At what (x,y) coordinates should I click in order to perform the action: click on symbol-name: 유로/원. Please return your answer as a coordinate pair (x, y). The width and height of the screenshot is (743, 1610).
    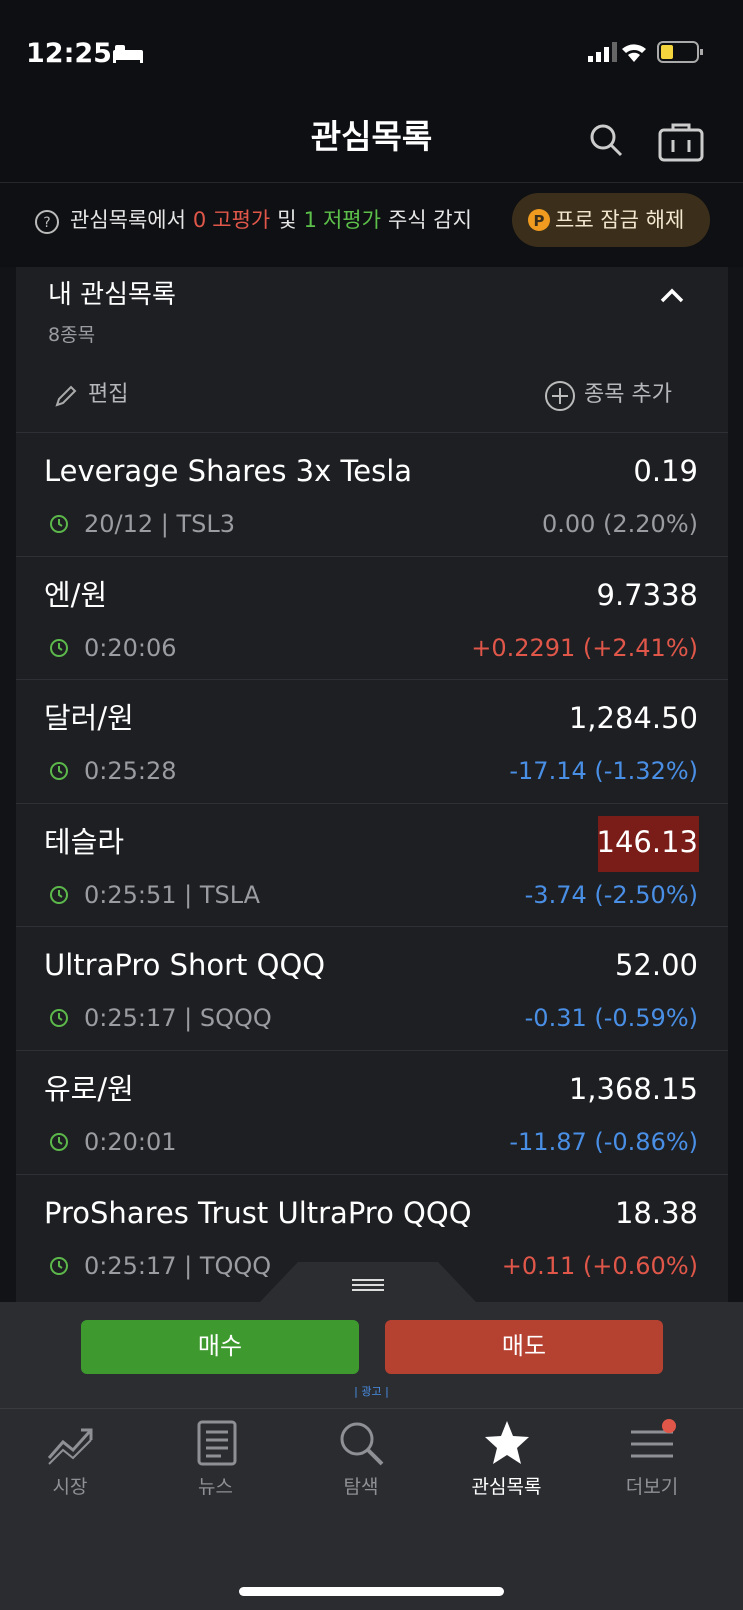
    Looking at the image, I should click on (89, 1089).